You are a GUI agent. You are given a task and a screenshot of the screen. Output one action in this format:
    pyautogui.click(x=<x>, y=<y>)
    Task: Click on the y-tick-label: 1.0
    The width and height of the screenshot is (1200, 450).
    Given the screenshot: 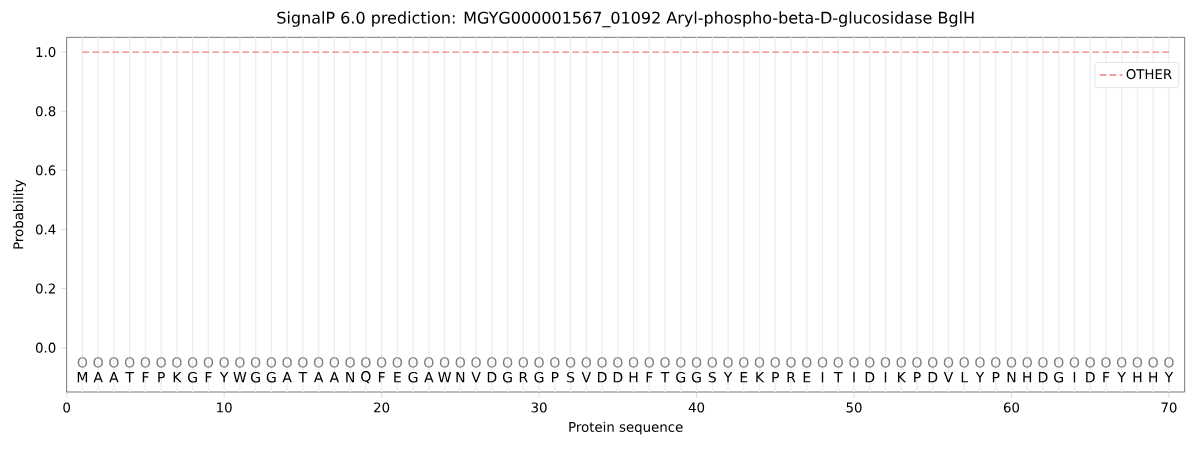 What is the action you would take?
    pyautogui.click(x=46, y=52)
    